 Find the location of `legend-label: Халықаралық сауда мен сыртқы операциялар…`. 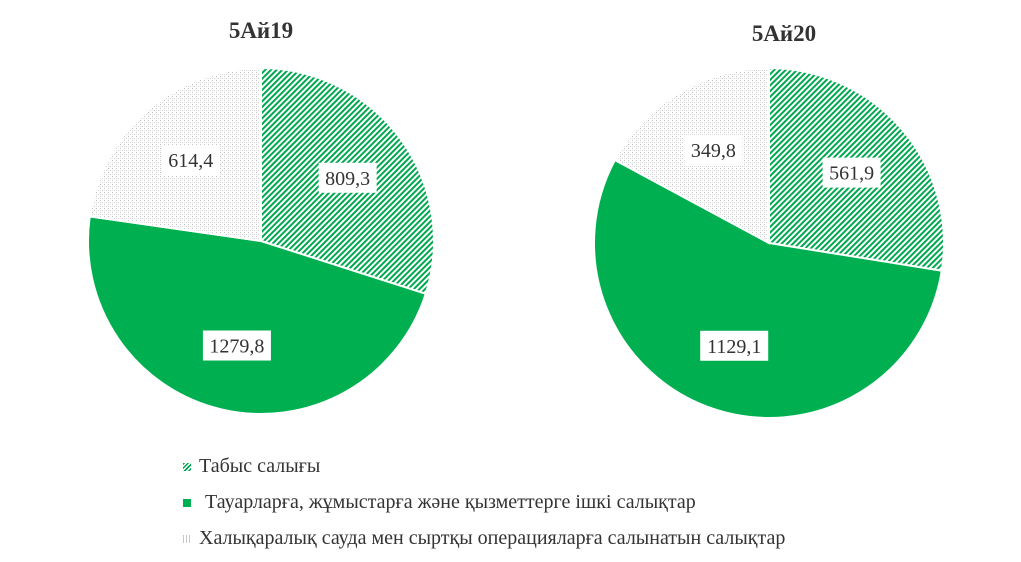

legend-label: Халықаралық сауда мен сыртқы операциялар… is located at coordinates (492, 538).